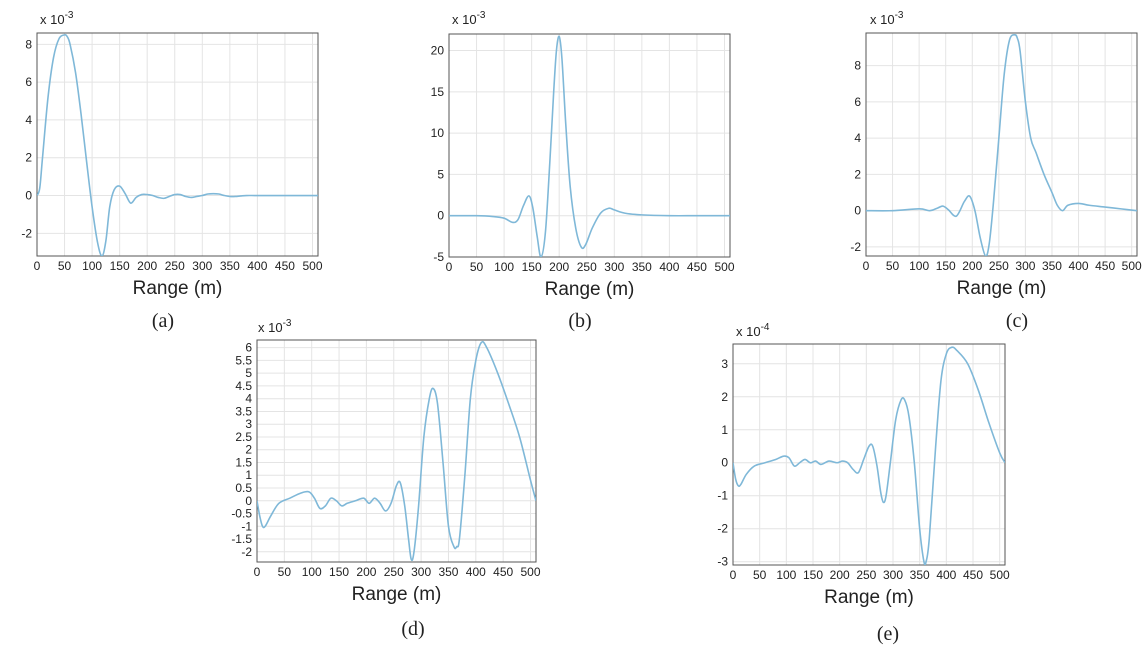 The height and width of the screenshot is (648, 1148). I want to click on grid, so click(396, 451).